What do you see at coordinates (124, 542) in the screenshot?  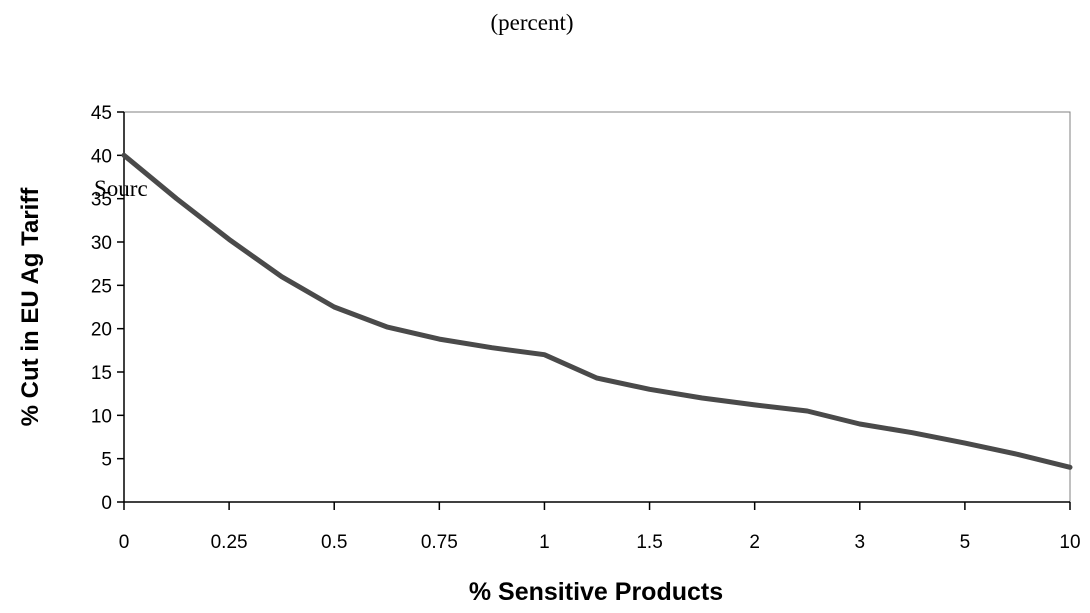 I see `x-tick-label: 0` at bounding box center [124, 542].